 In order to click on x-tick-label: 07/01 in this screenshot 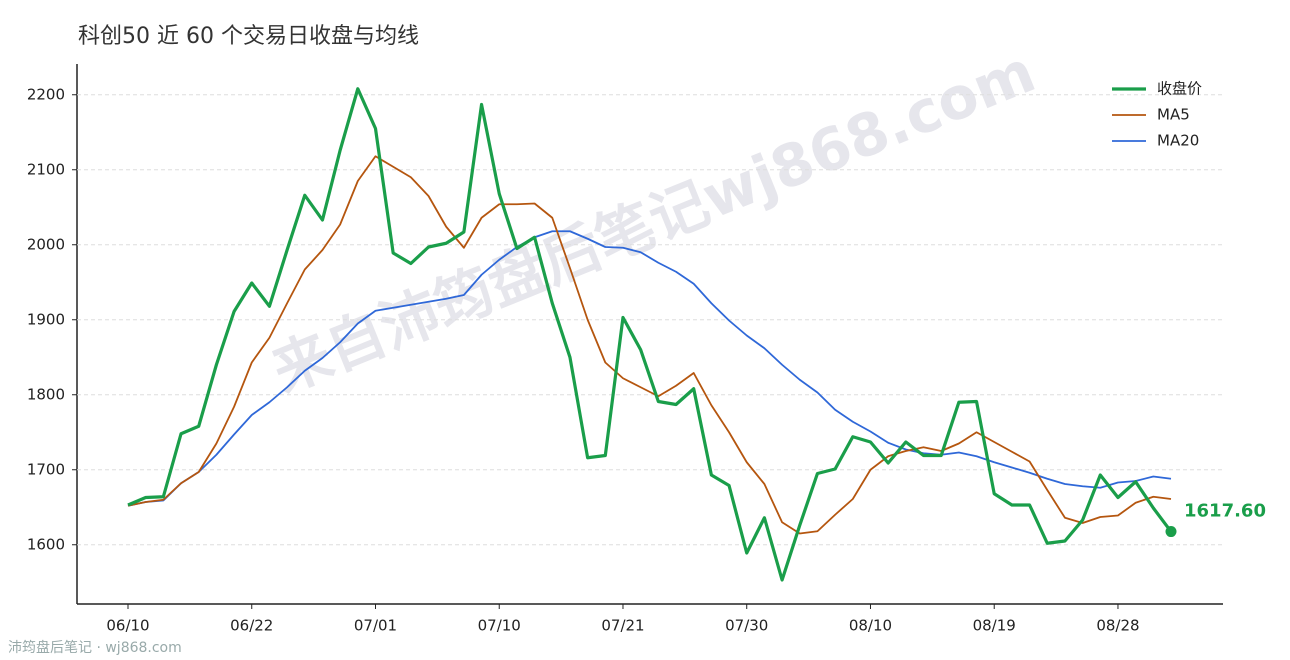, I will do `click(375, 626)`.